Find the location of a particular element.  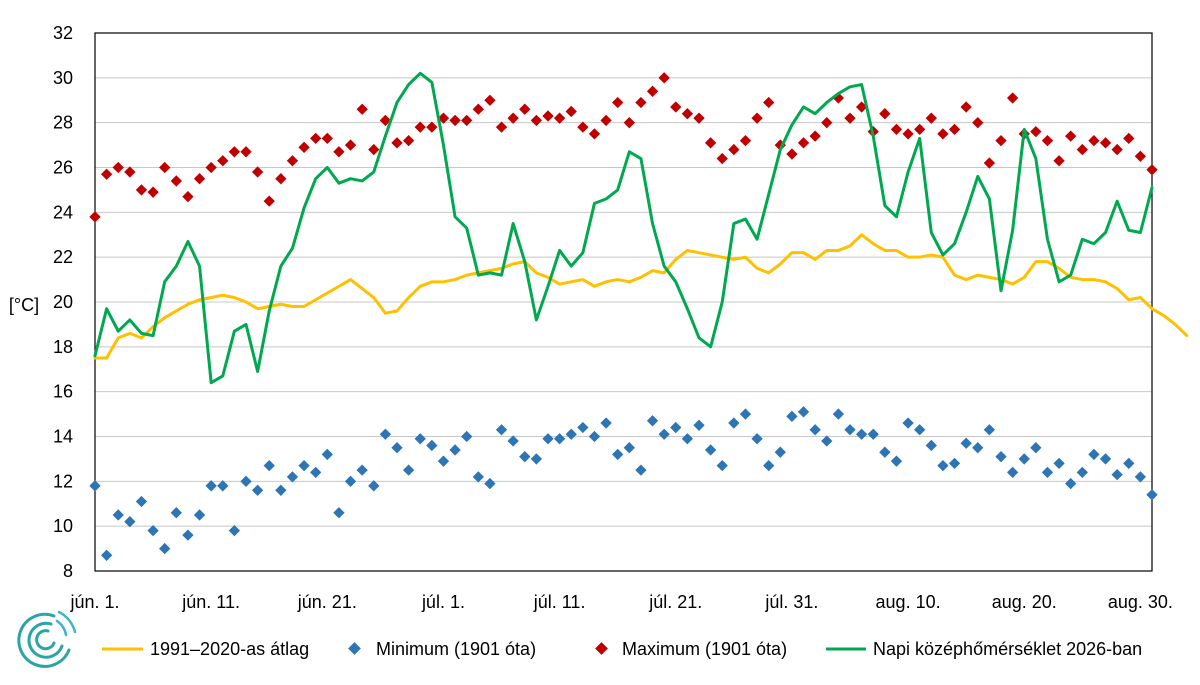

x-tick-label: júl. 11. is located at coordinates (559, 602).